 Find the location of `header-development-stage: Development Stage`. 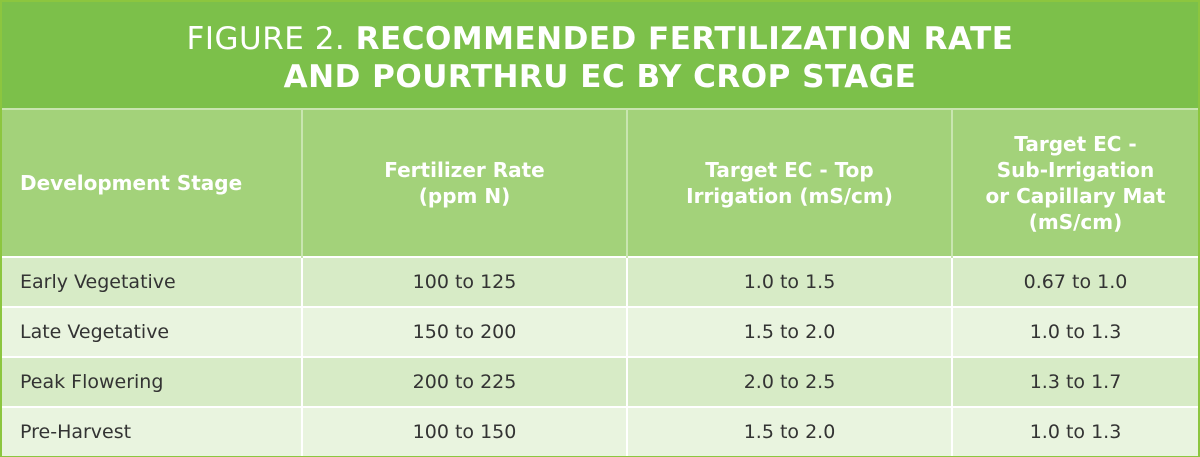

header-development-stage: Development Stage is located at coordinates (152, 182).